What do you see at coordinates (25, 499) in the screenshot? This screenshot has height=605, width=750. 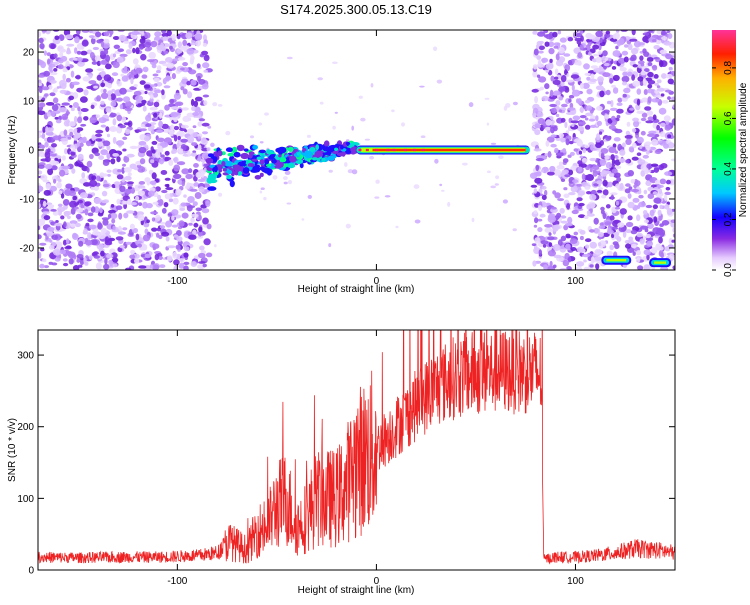 I see `snr-y-tick-label: 100` at bounding box center [25, 499].